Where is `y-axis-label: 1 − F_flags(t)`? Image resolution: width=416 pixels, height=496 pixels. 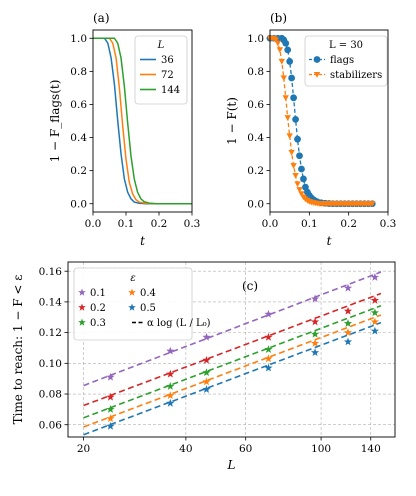
y-axis-label: 1 − F_flags(t) is located at coordinates (55, 121).